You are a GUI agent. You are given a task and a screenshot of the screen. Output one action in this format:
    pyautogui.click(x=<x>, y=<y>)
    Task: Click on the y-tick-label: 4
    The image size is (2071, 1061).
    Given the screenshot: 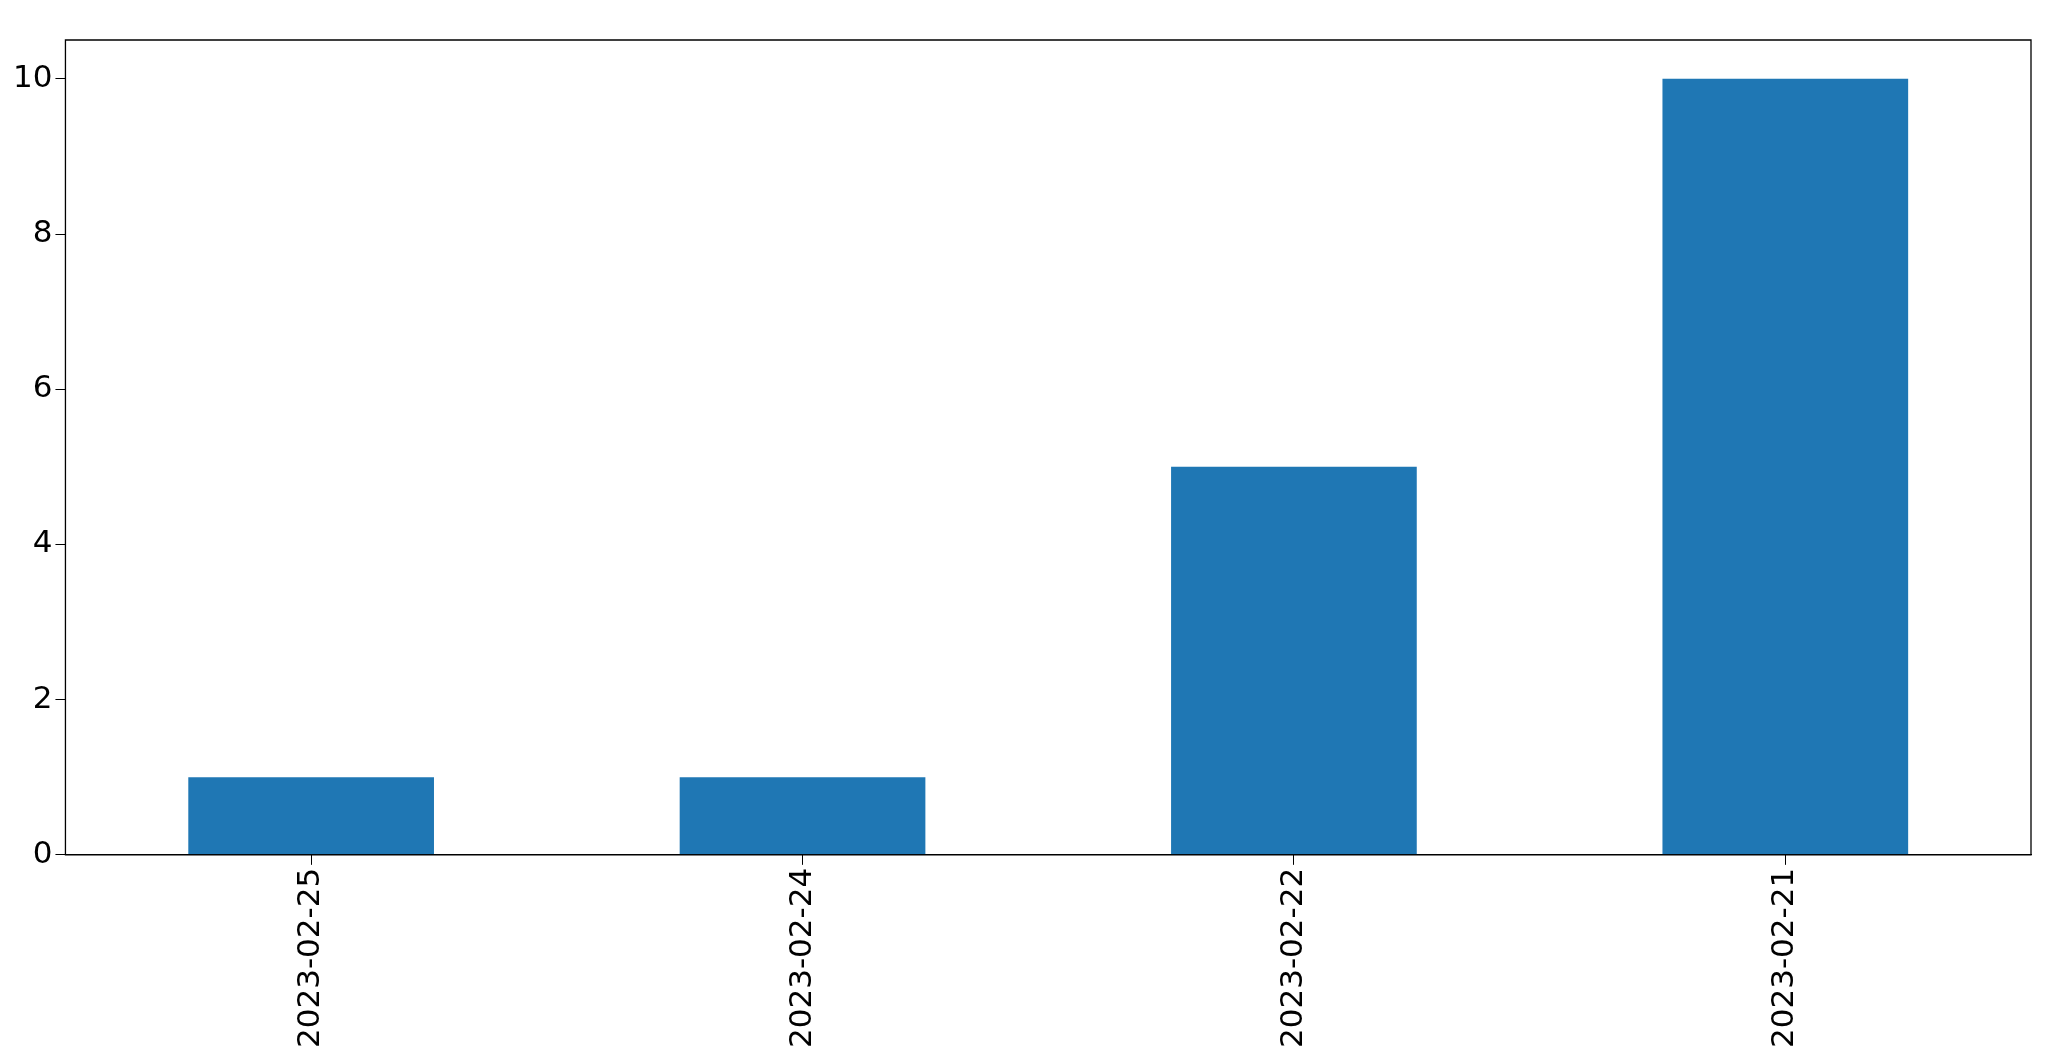 What is the action you would take?
    pyautogui.click(x=42, y=541)
    